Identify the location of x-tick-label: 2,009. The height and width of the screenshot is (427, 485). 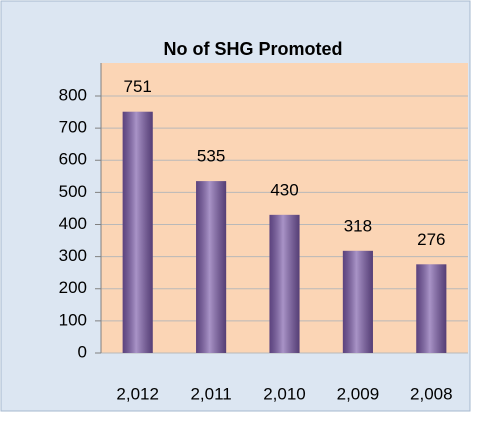
(358, 393).